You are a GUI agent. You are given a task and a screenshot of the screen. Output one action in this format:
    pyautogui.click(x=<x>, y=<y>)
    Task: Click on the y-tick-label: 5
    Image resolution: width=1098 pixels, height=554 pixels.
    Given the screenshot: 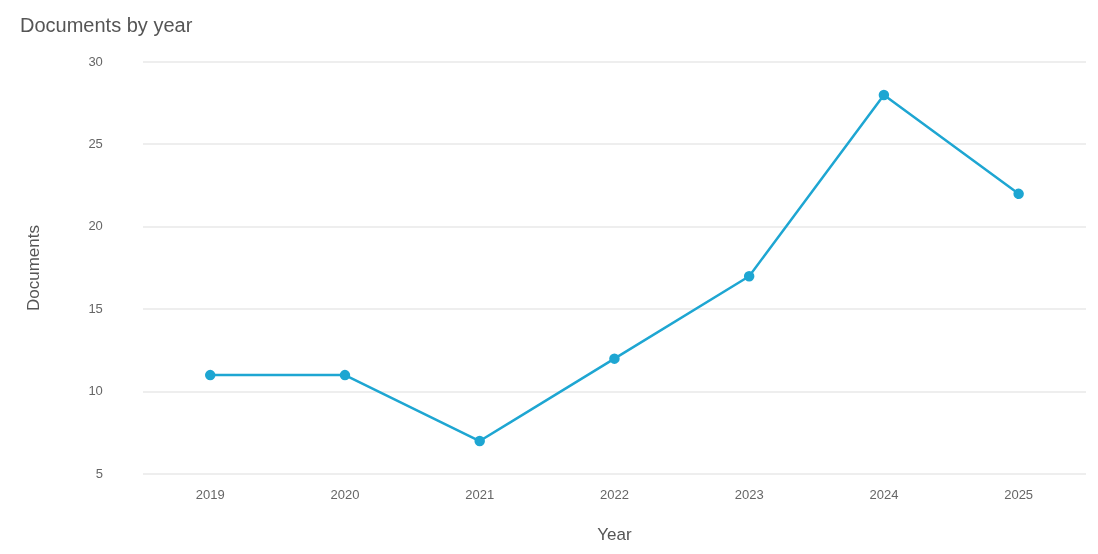 What is the action you would take?
    pyautogui.click(x=99, y=473)
    